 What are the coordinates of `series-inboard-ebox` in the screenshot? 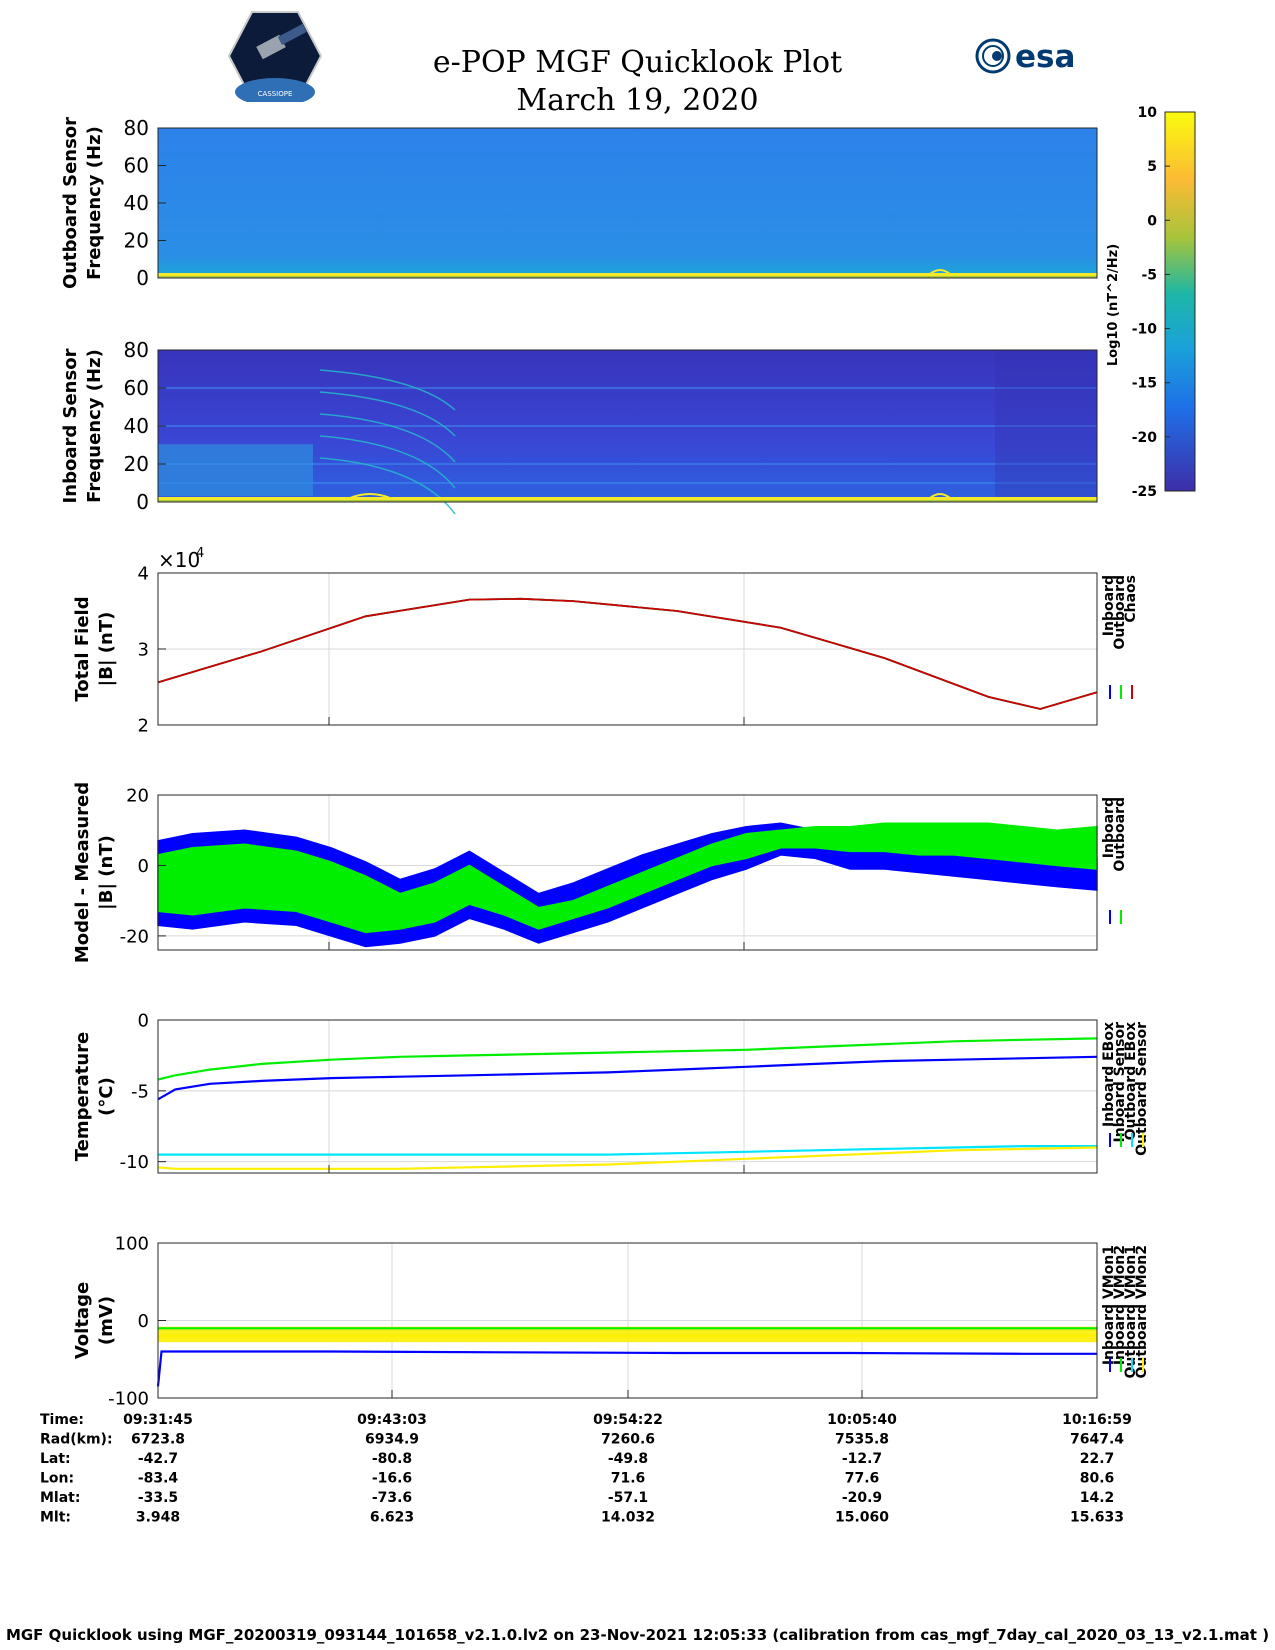 It's located at (627, 1078).